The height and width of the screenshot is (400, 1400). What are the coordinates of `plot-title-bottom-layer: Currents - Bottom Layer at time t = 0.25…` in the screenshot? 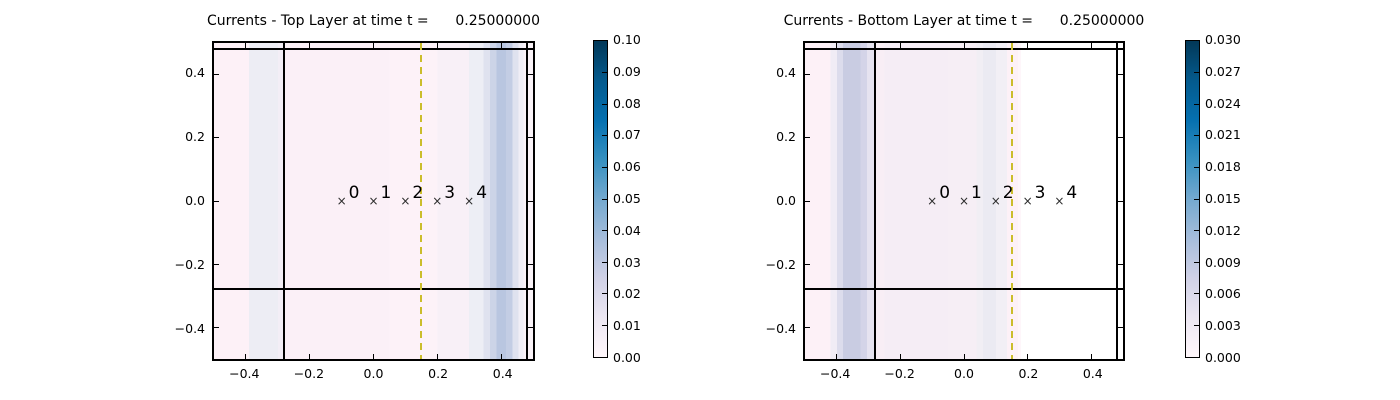 It's located at (964, 21).